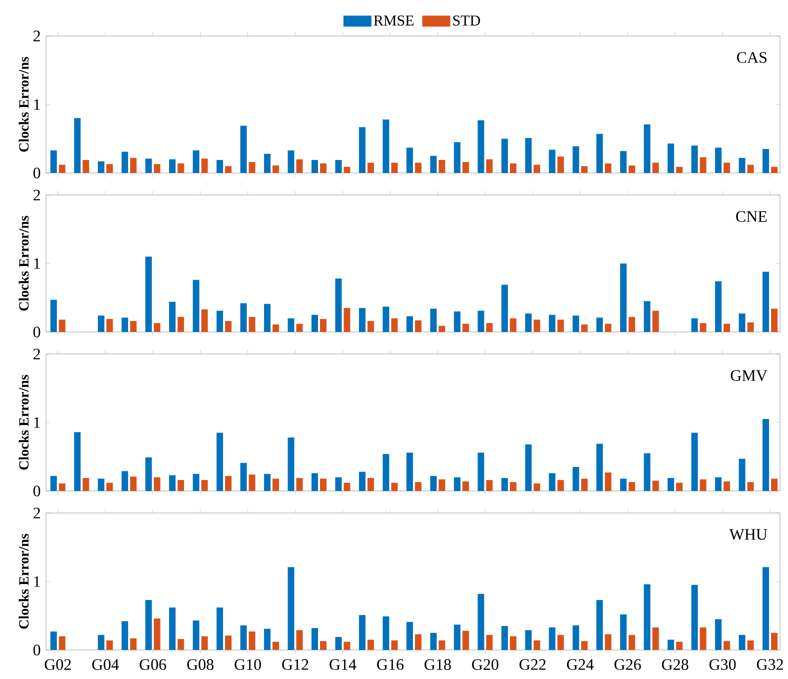  I want to click on text: WHU, so click(748, 534).